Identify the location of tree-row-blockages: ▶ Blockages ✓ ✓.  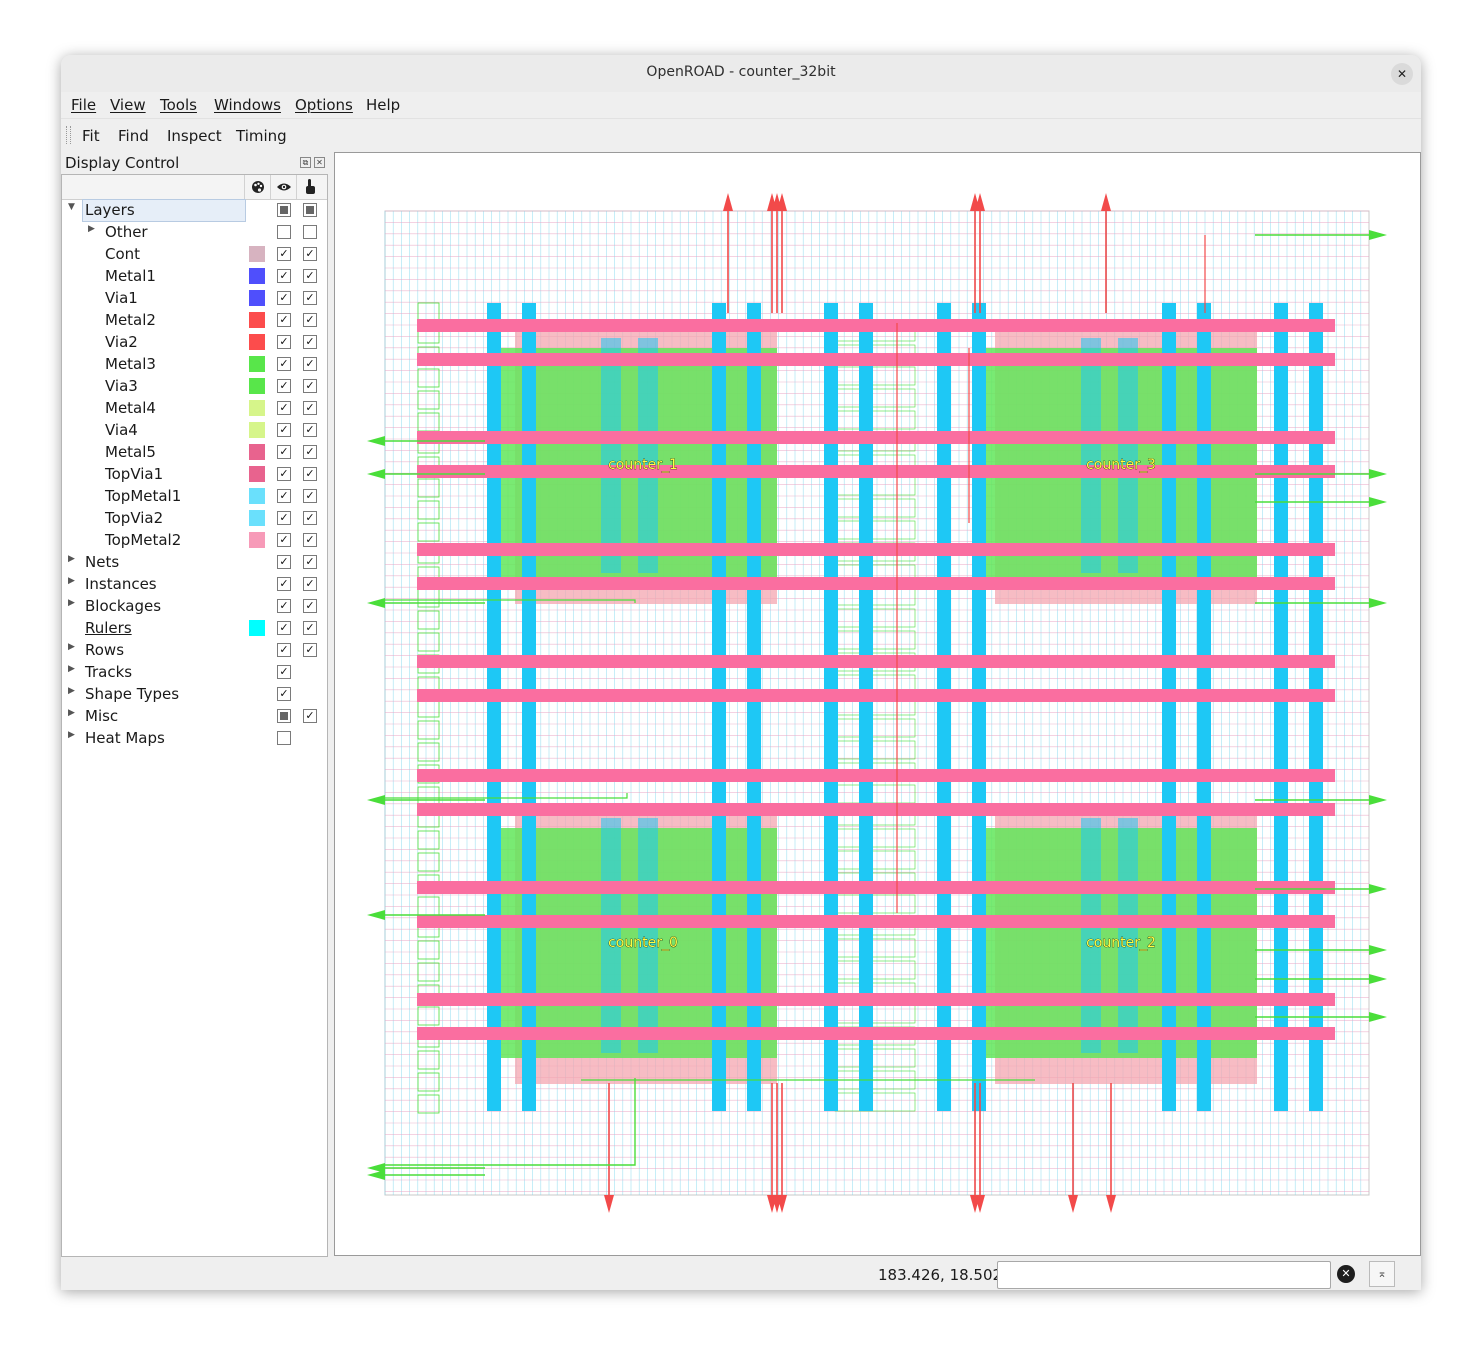
(194, 606).